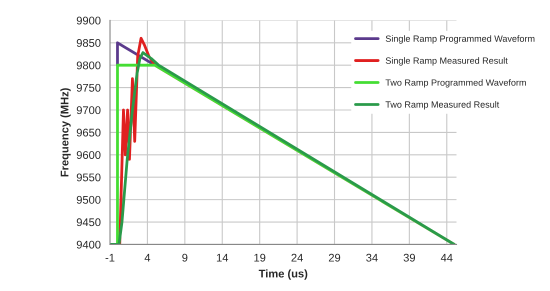 This screenshot has height=291, width=550. Describe the element at coordinates (460, 39) in the screenshot. I see `legend-label: Single Ramp Programmed Waveform` at that location.